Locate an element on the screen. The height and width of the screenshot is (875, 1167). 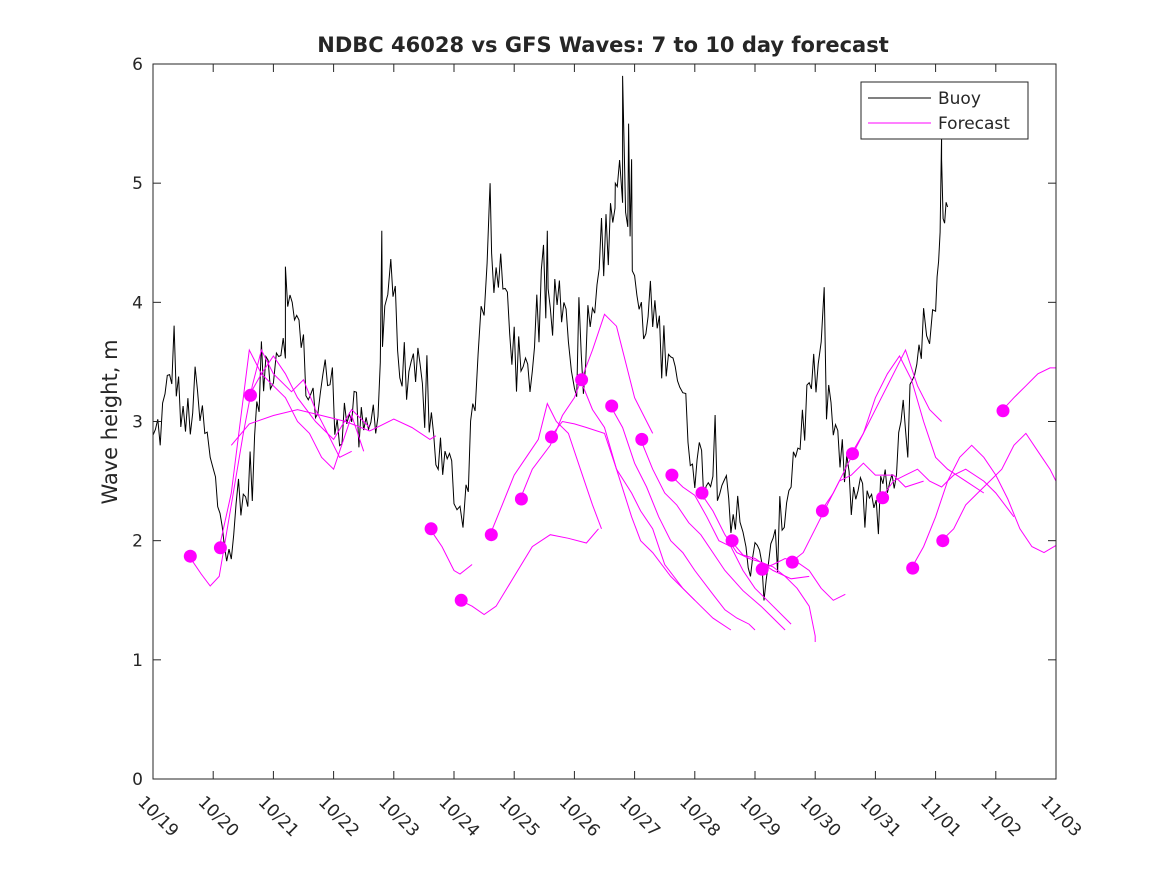
y-tick-label: 4 is located at coordinates (137, 303).